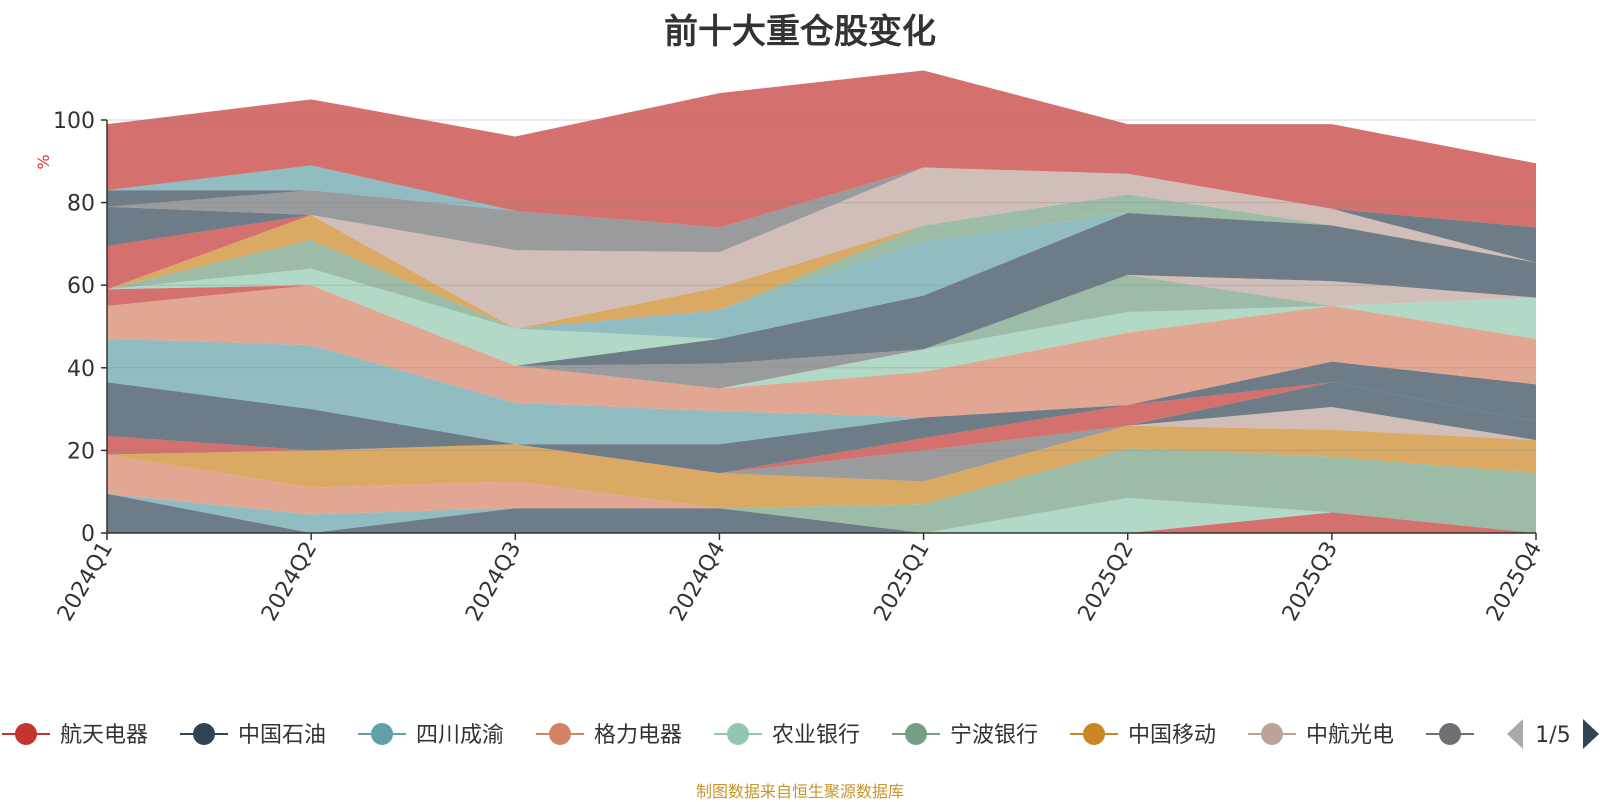 This screenshot has height=802, width=1600. Describe the element at coordinates (1350, 735) in the screenshot. I see `legend-label: 中航光电` at that location.